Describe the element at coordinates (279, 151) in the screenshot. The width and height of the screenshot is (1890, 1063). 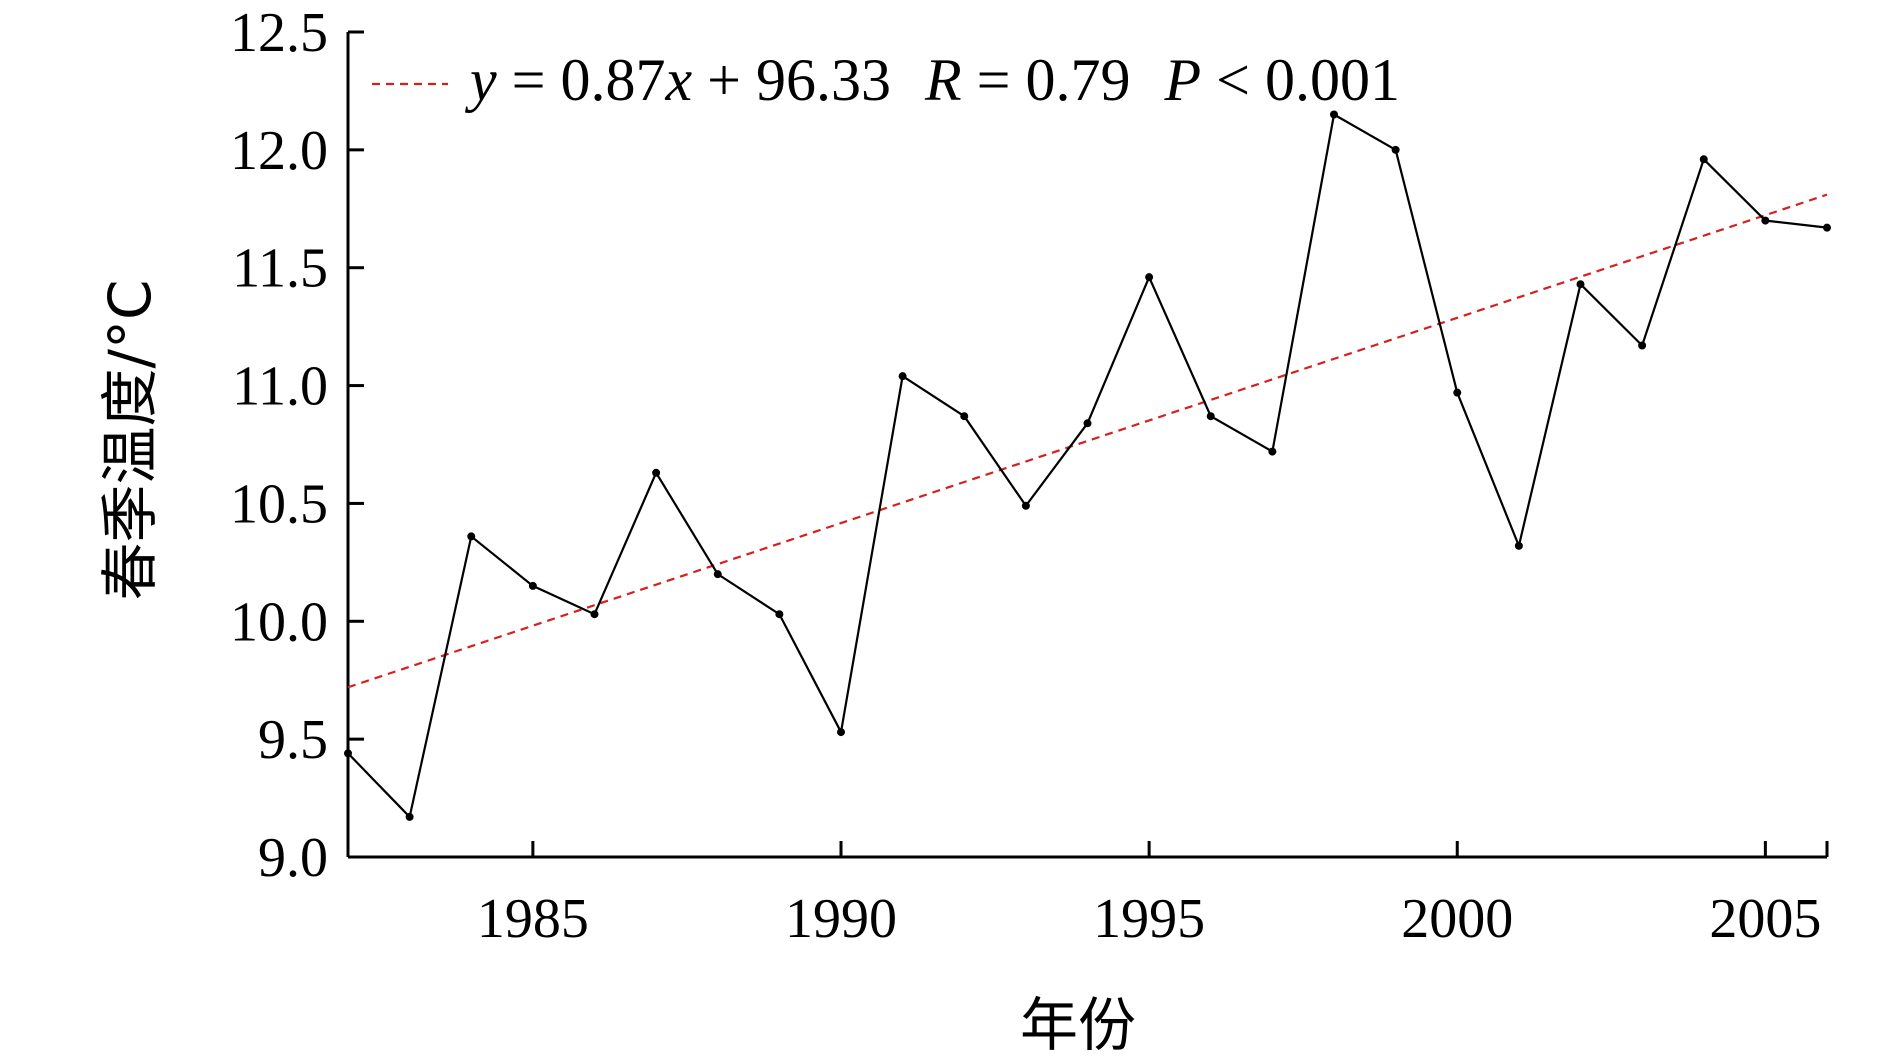
I see `y-tick-label: 12.0` at that location.